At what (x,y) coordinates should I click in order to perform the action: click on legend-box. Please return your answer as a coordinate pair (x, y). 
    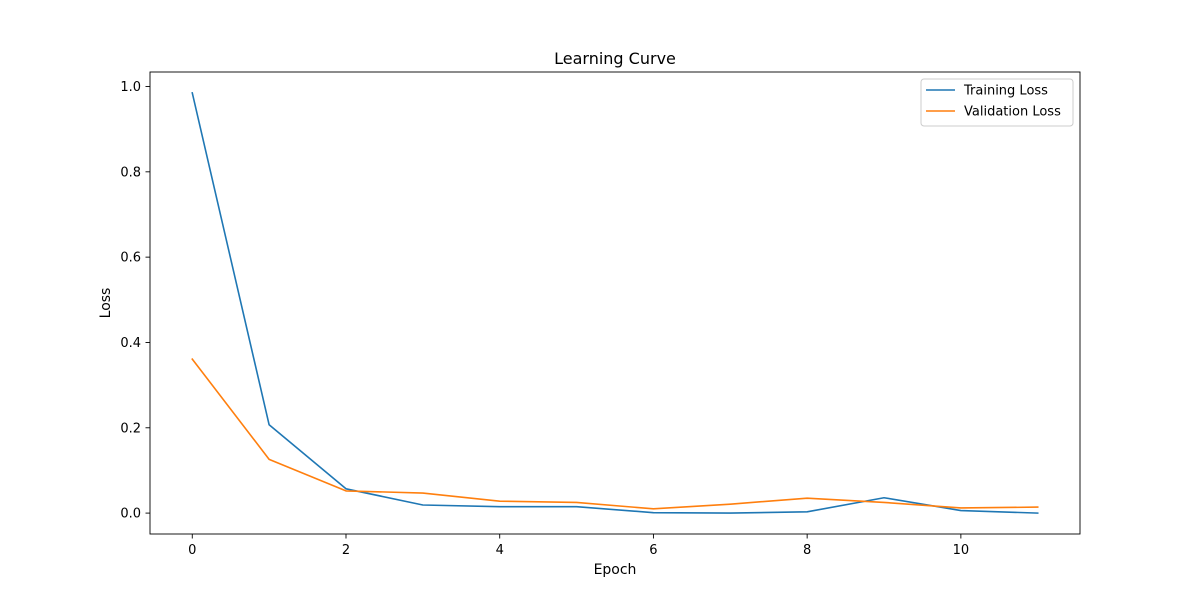
    Looking at the image, I should click on (997, 102).